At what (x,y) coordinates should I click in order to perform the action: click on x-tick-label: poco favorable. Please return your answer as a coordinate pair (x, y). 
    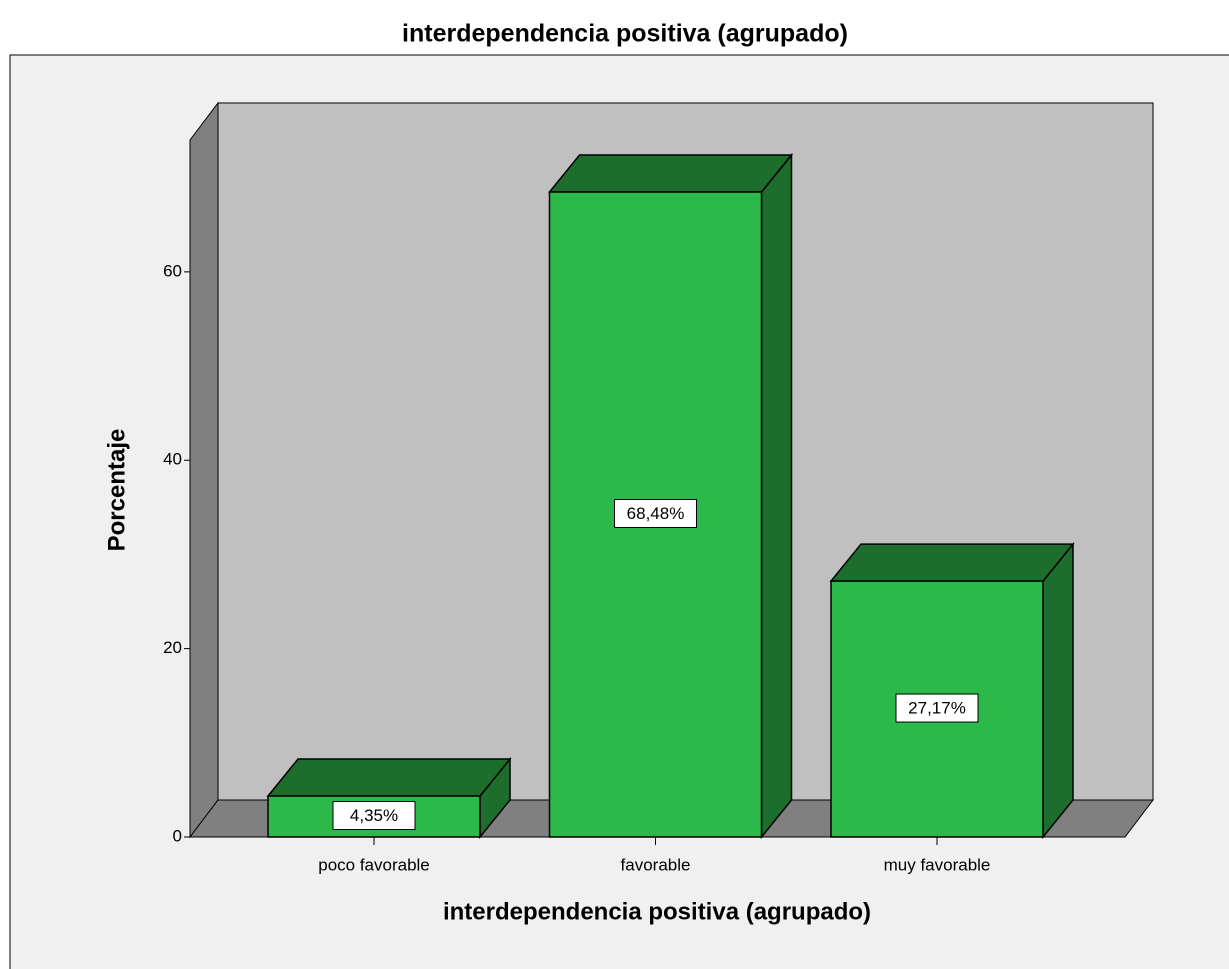
    Looking at the image, I should click on (374, 864).